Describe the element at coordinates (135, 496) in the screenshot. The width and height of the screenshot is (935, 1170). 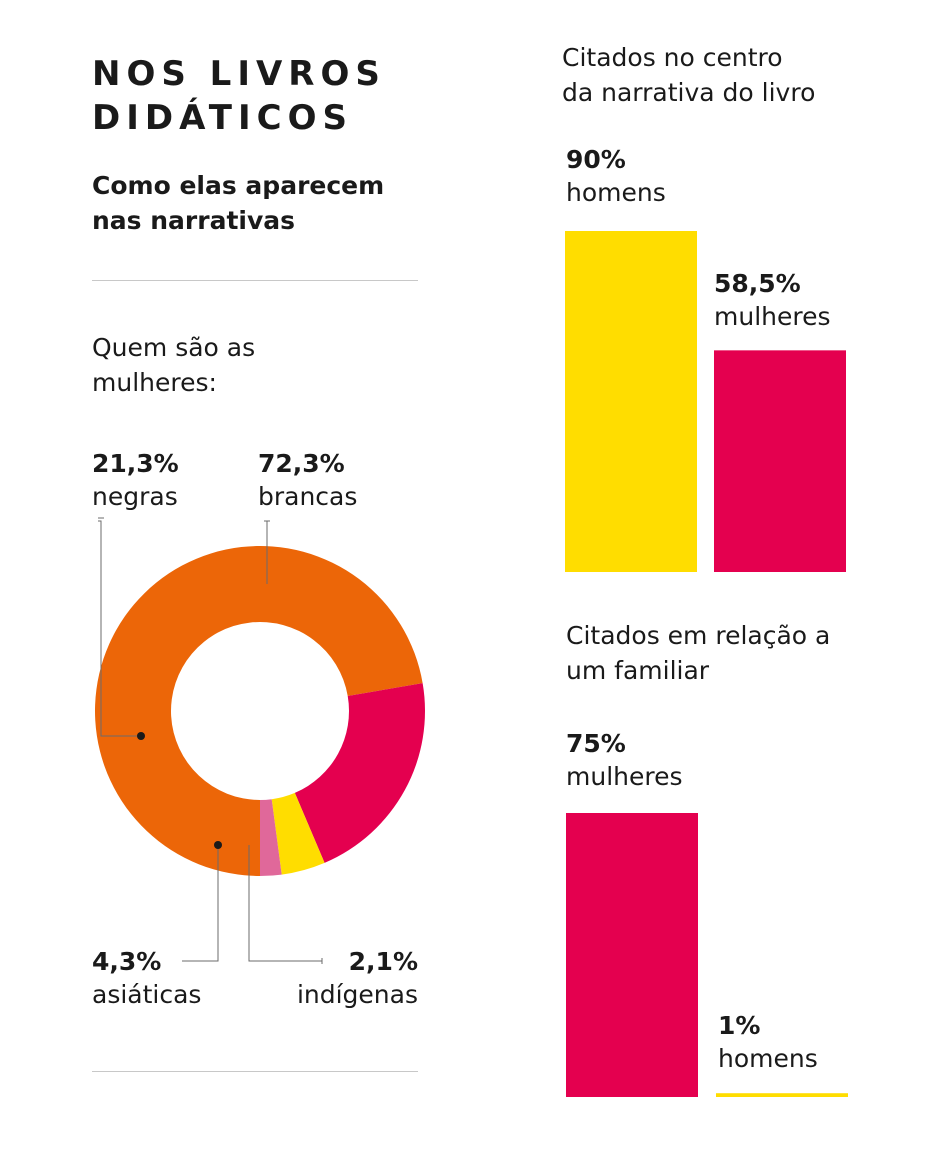
I see `slice-name-negras: negras` at that location.